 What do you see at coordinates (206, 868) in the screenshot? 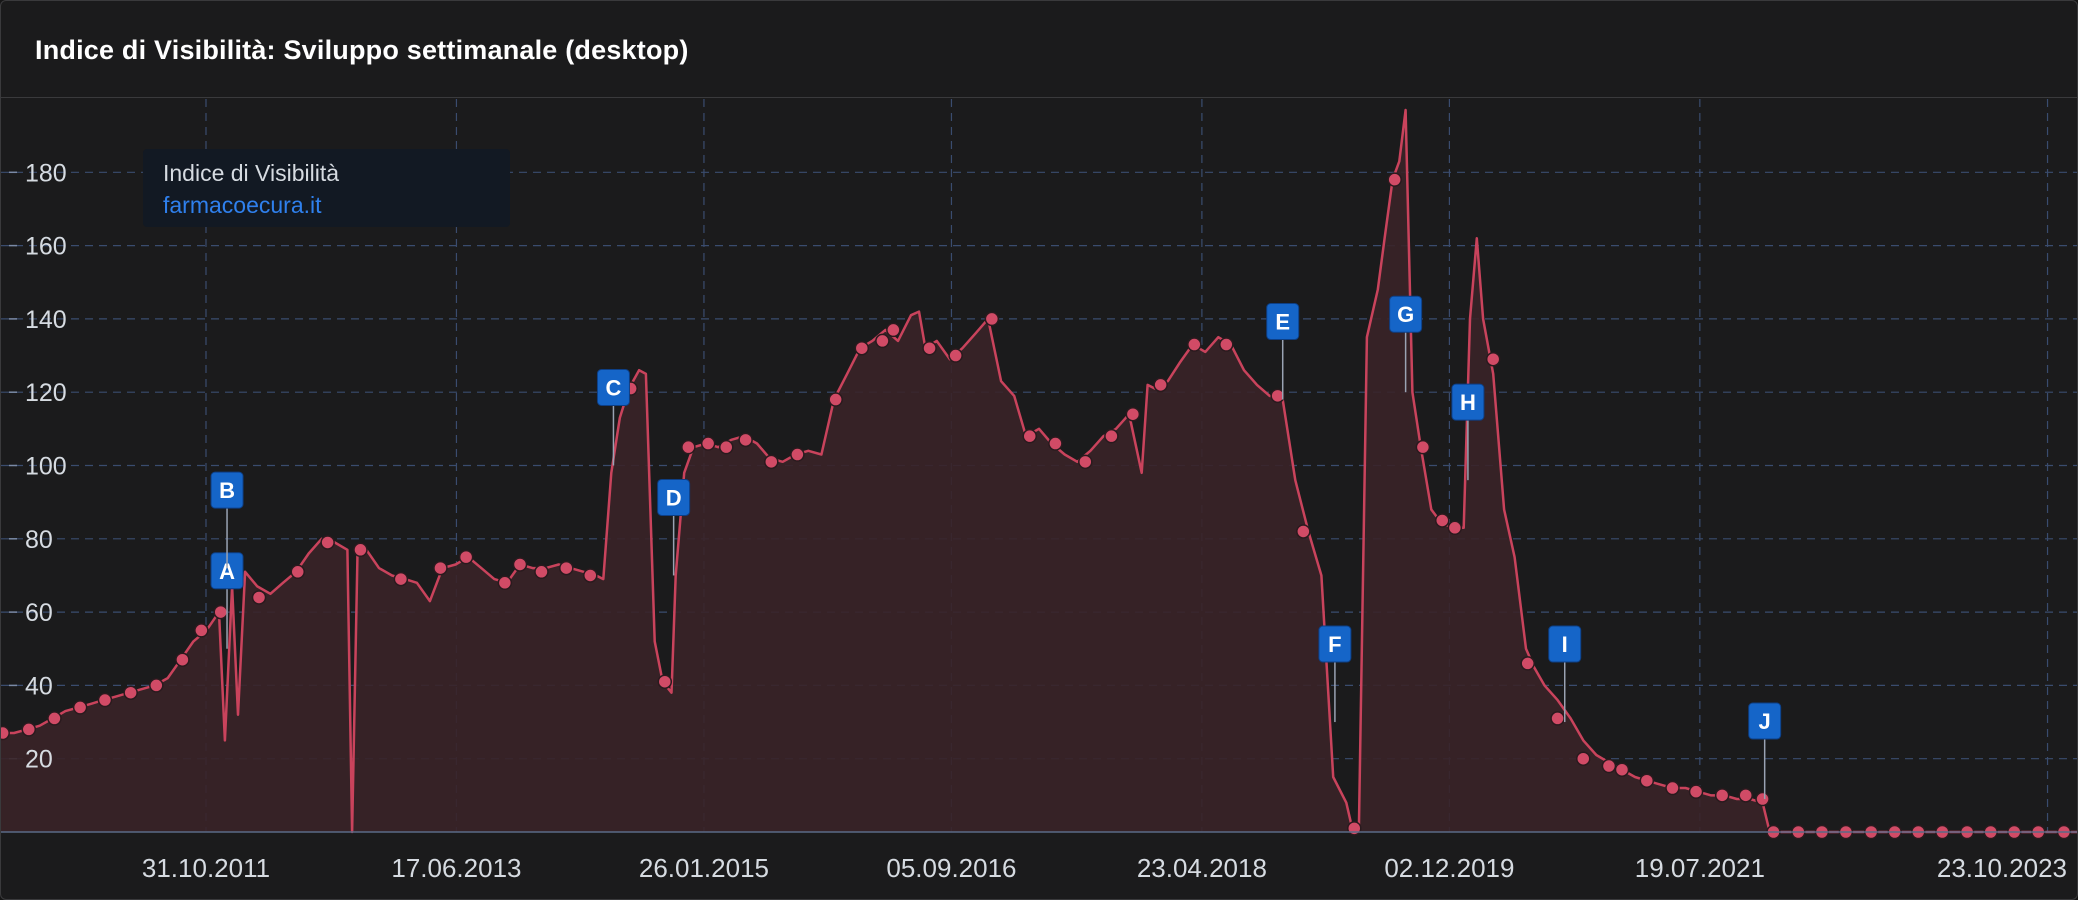
I see `x-tick-label: 31.10.2011` at bounding box center [206, 868].